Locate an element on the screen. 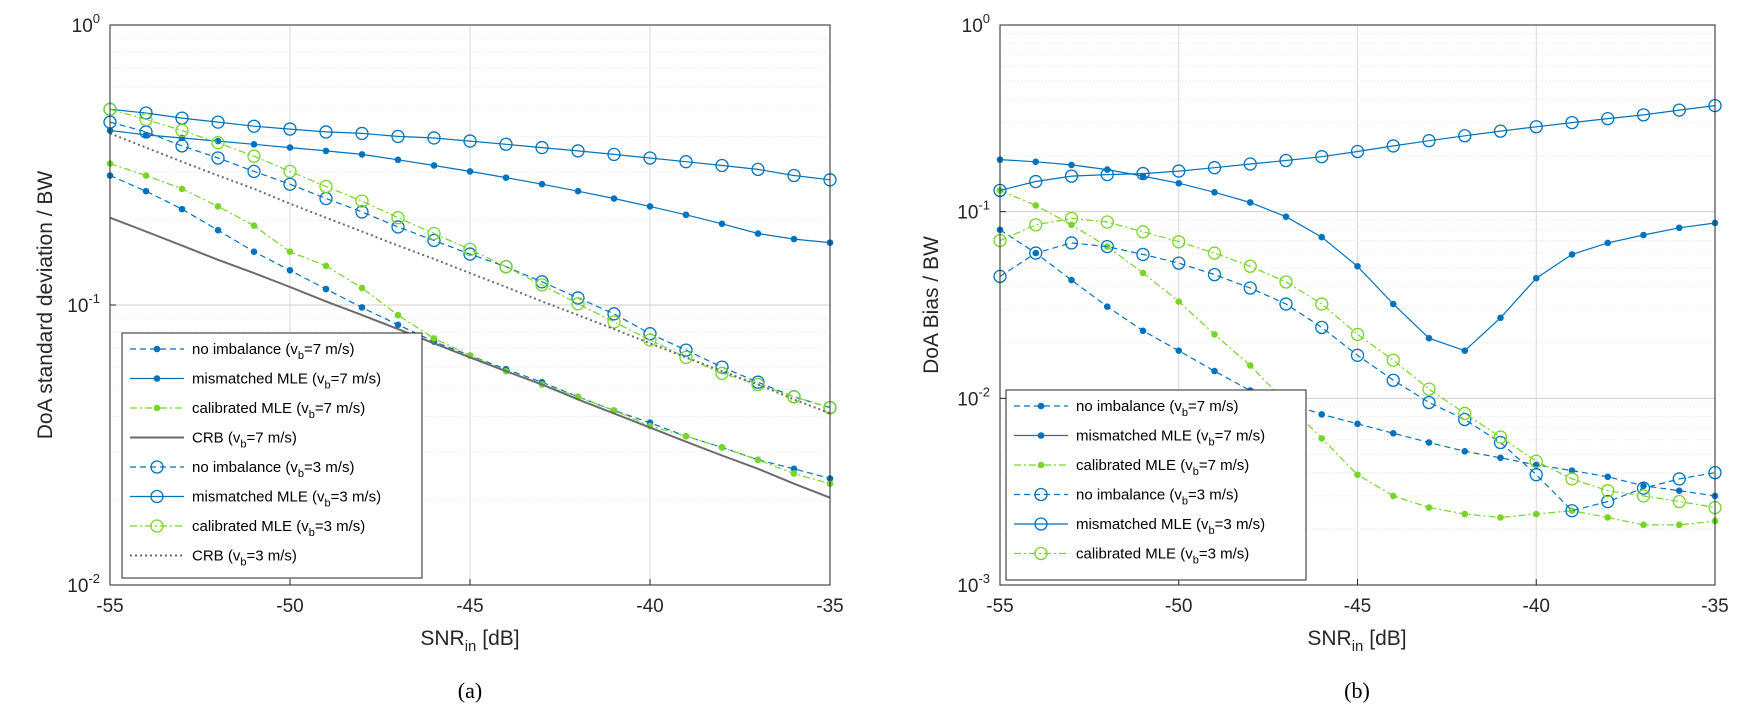 This screenshot has width=1755, height=718. legend-item: calibrated MLE (vb=7 m/s) is located at coordinates (1131, 467).